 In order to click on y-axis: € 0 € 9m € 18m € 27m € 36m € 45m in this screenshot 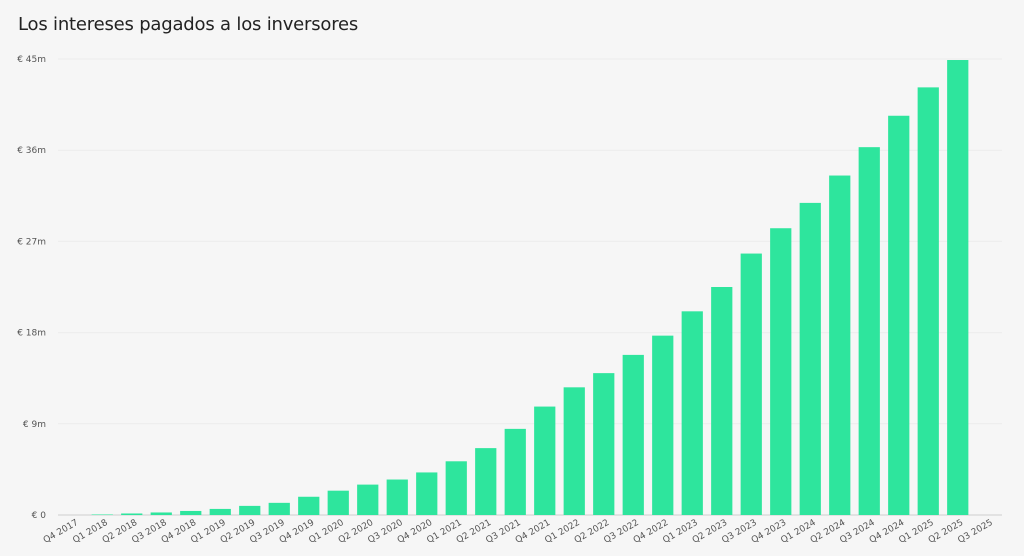, I will do `click(31, 288)`.